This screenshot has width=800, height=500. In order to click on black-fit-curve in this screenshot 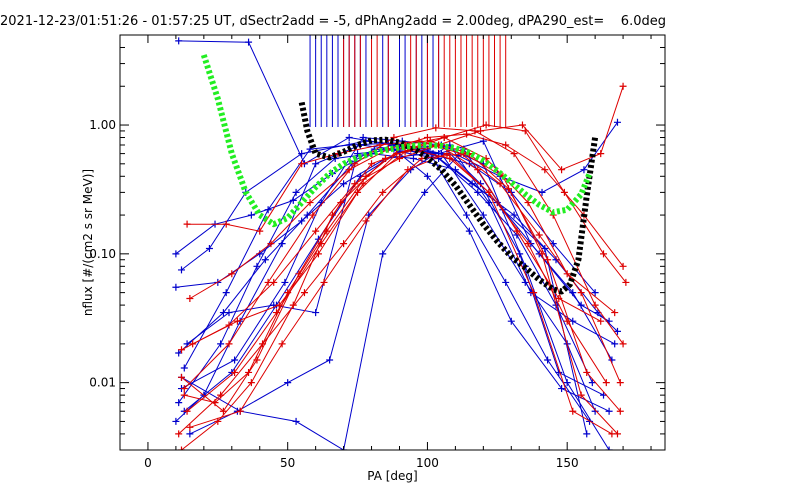, I will do `click(448, 198)`.